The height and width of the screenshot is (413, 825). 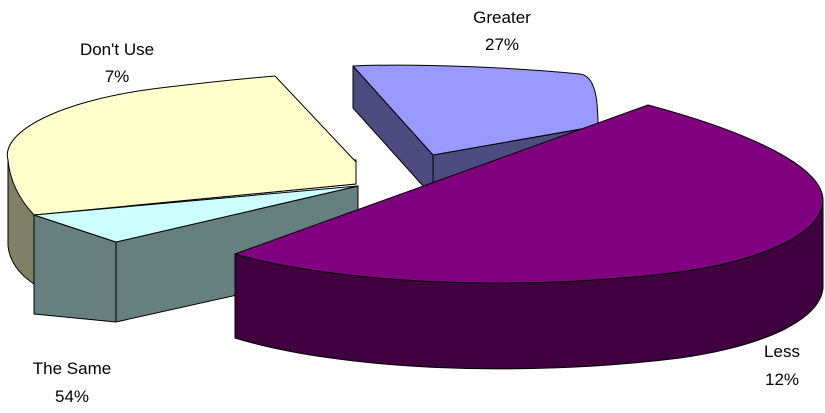 What do you see at coordinates (72, 396) in the screenshot?
I see `label-the-same-value: 54%` at bounding box center [72, 396].